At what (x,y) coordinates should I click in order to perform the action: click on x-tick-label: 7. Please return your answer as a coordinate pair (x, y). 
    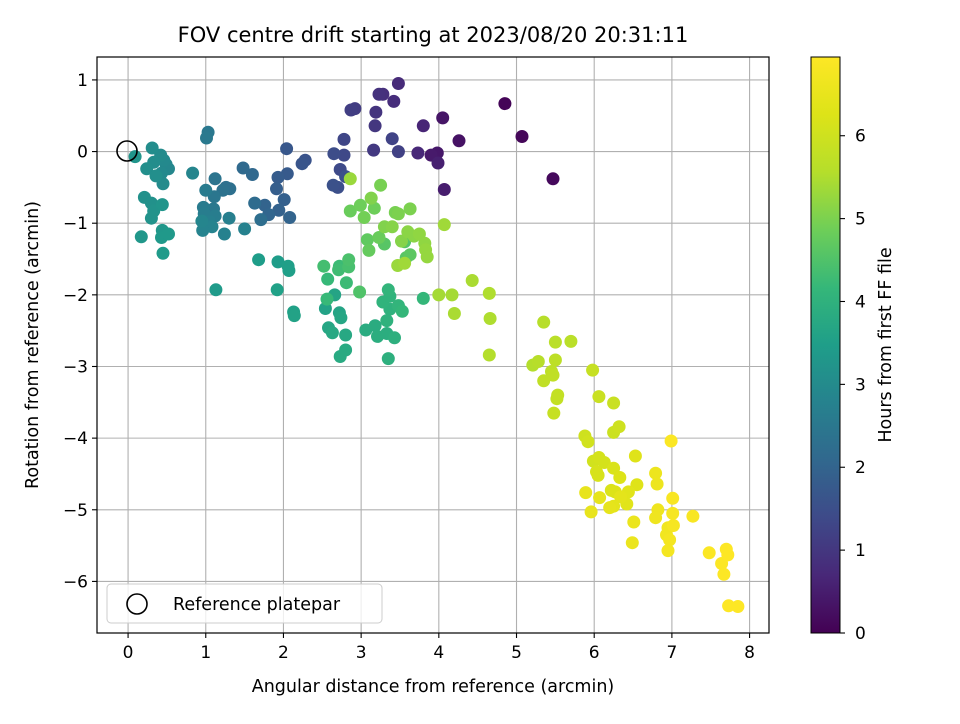
    Looking at the image, I should click on (671, 653).